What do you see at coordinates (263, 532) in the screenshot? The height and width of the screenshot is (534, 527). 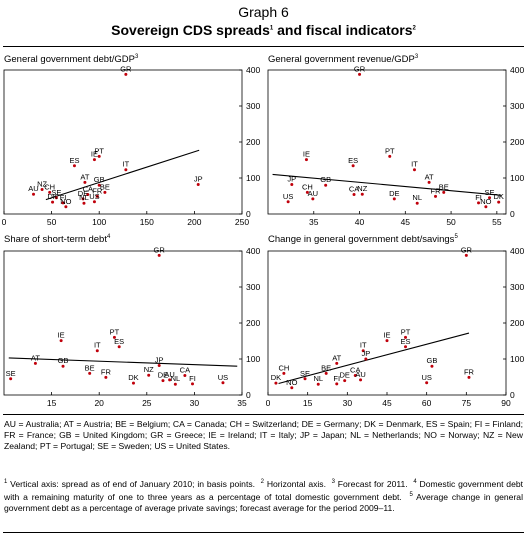 I see `bottom-rule` at bounding box center [263, 532].